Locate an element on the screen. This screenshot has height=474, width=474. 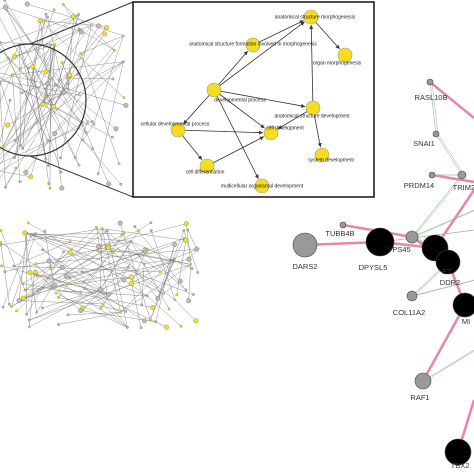
go-label: cell differentiation is located at coordinates (205, 172).